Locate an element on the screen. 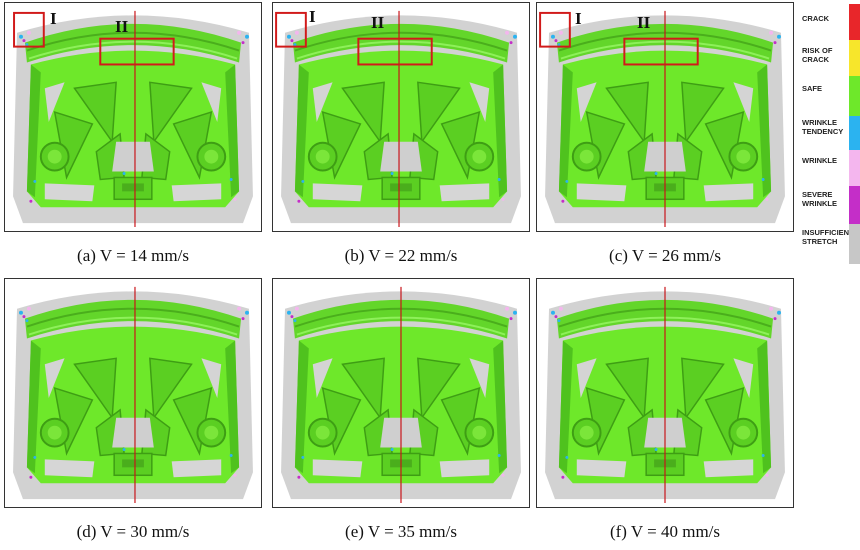  hood-simulation-a is located at coordinates (133, 119).